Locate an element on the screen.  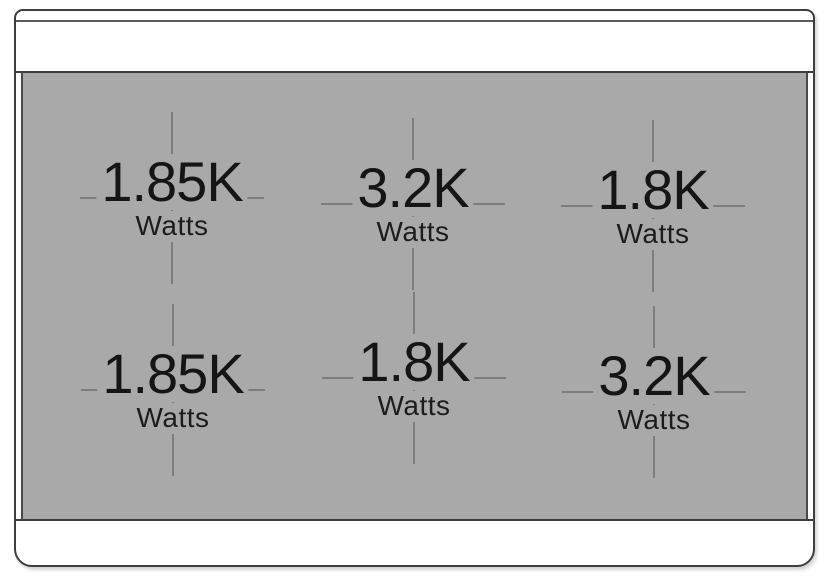
burner-bottom-left: 1.85K Watts is located at coordinates (173, 390).